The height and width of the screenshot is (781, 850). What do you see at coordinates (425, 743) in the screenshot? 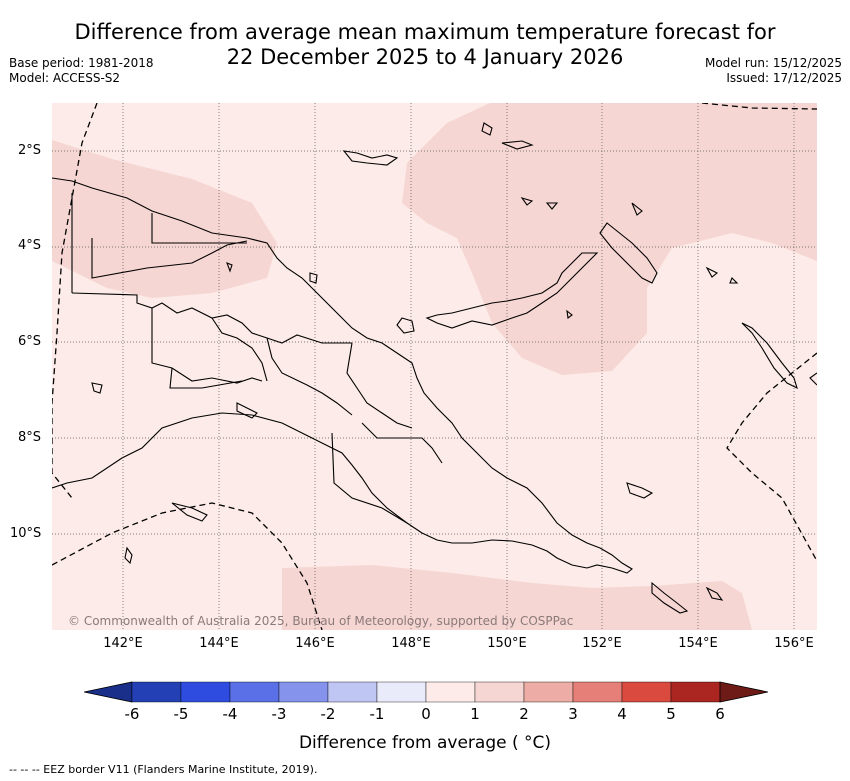
I see `colorbar-label: Difference from average ( °C)` at bounding box center [425, 743].